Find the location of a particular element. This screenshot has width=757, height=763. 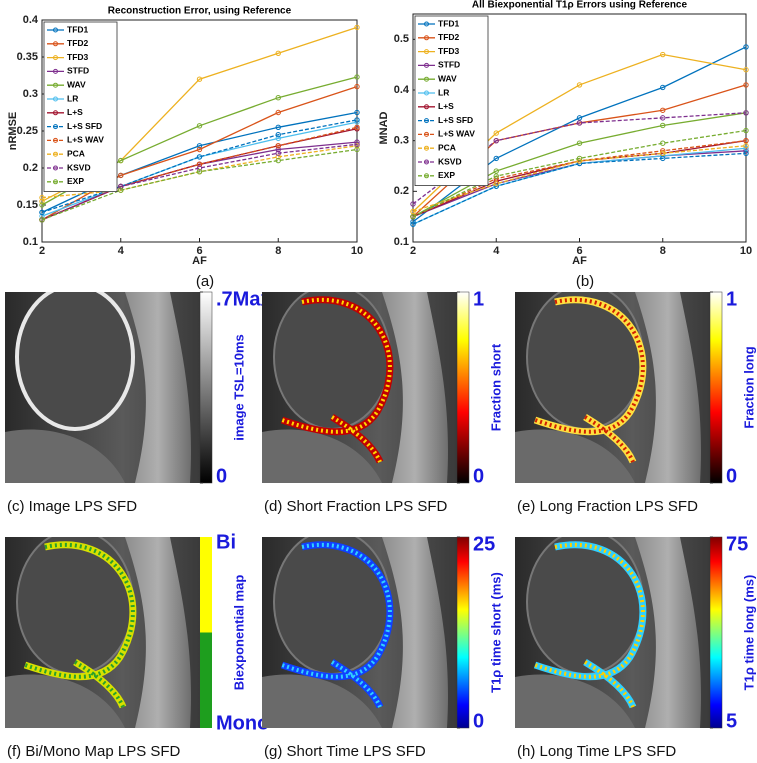

y-tick-label: 0.4 is located at coordinates (31, 20).